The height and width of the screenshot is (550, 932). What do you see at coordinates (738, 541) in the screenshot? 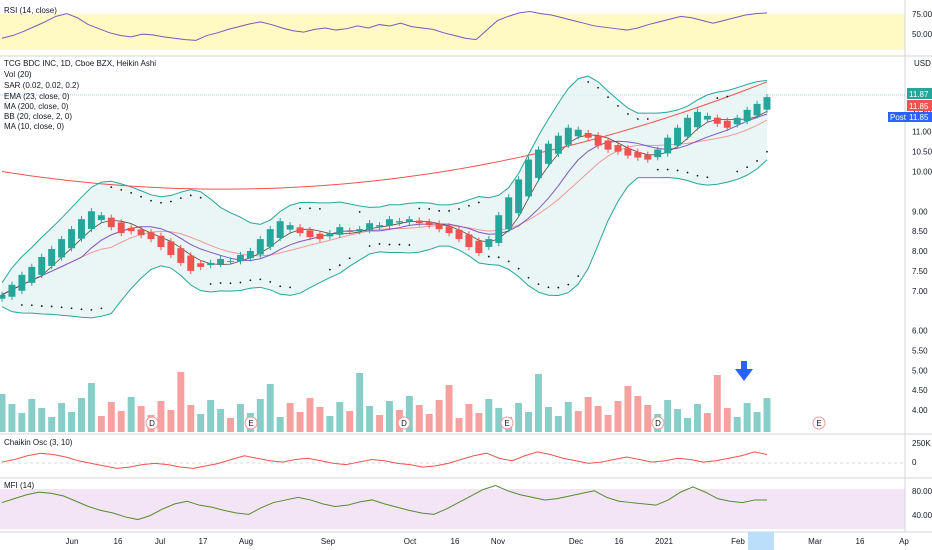
I see `time-tick: Feb` at bounding box center [738, 541].